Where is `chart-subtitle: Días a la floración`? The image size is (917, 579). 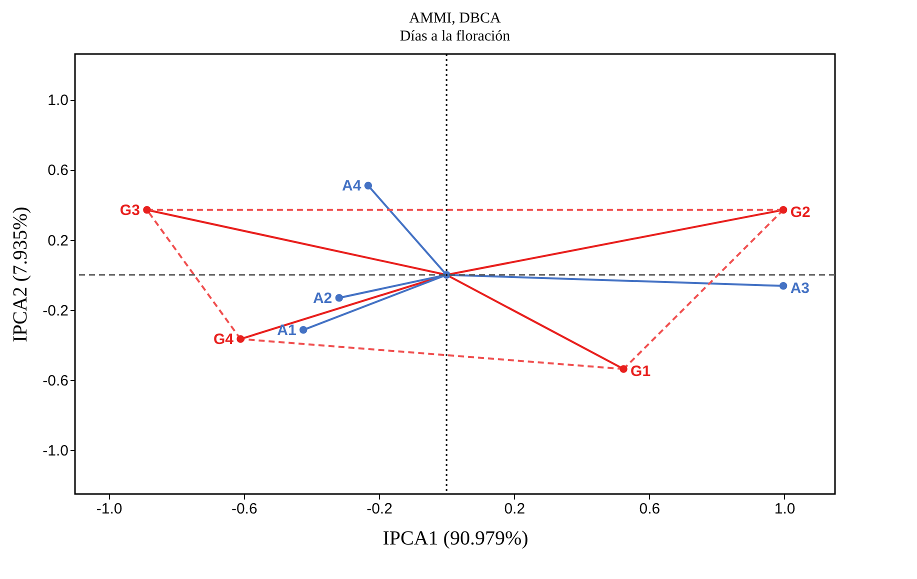
chart-subtitle: Días a la floración is located at coordinates (455, 36).